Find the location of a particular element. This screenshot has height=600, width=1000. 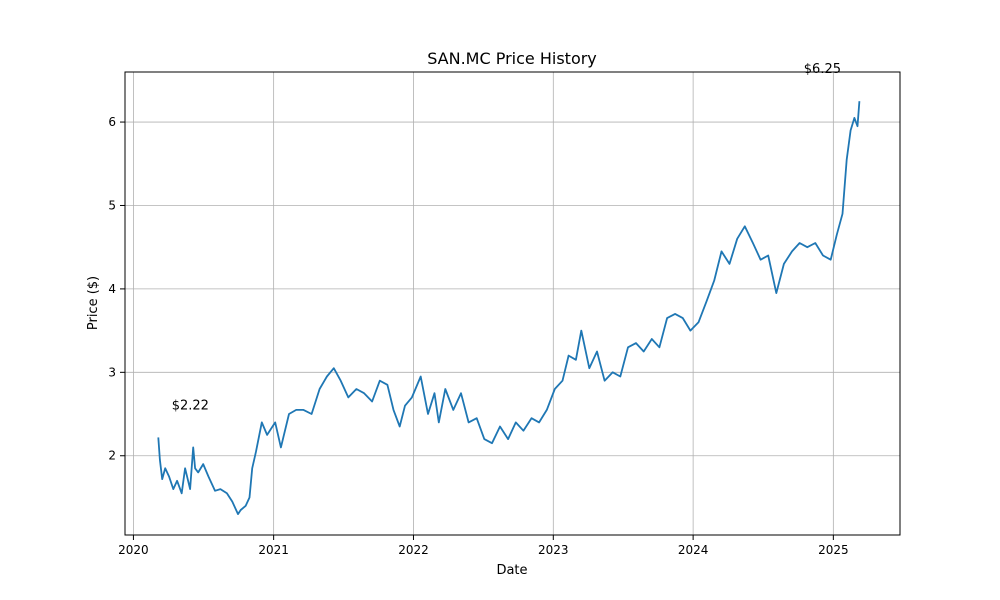

y-tick-label: 3 is located at coordinates (112, 372).